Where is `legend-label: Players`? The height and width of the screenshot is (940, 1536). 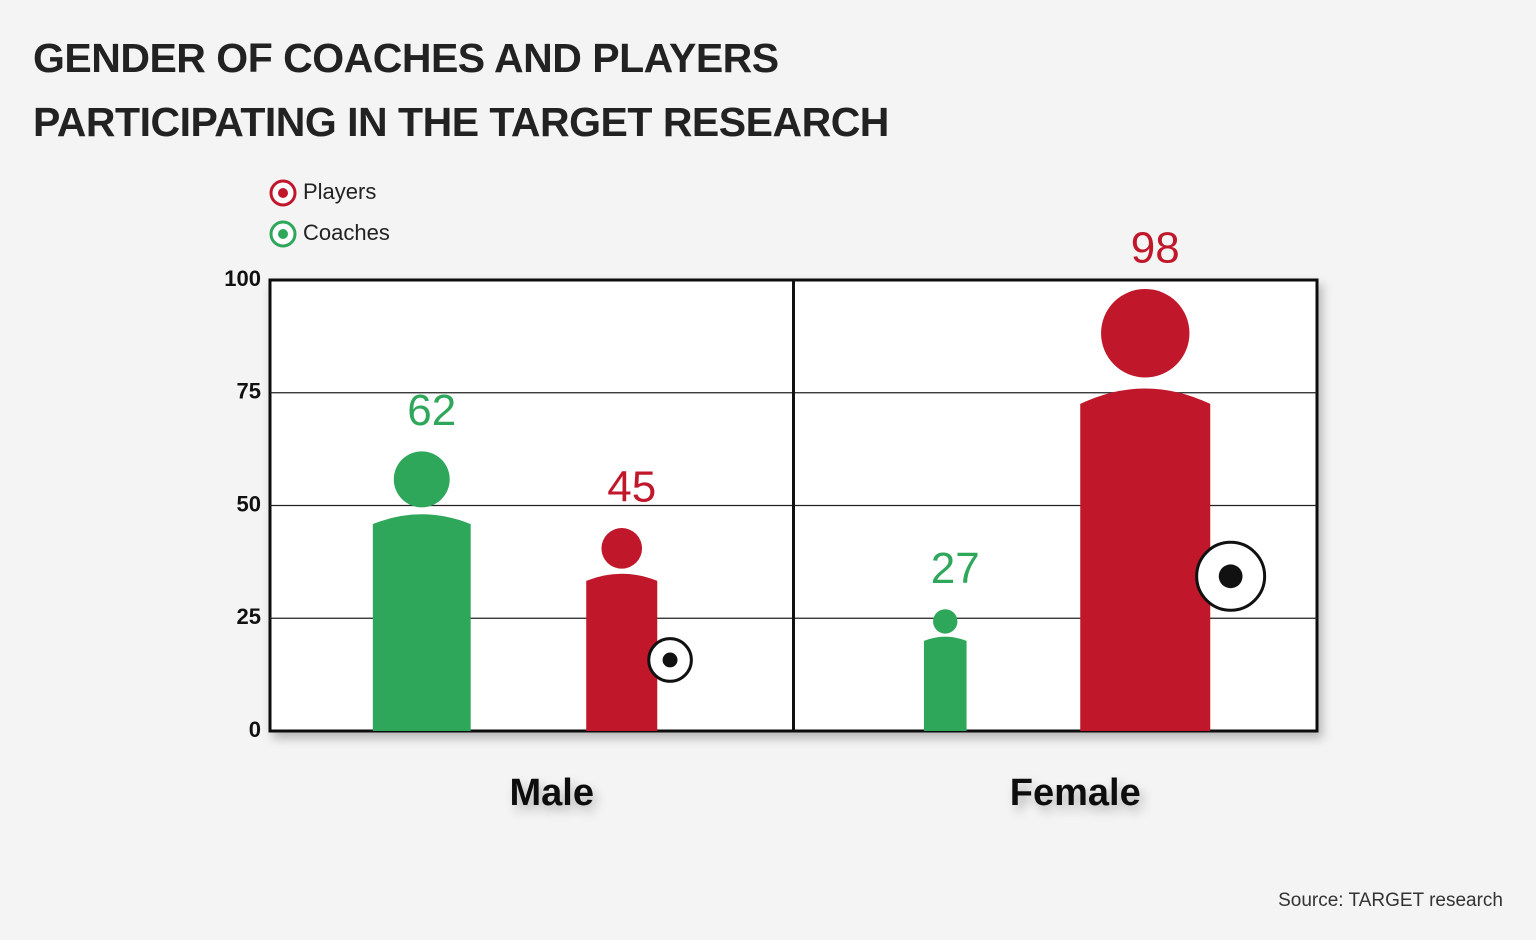 legend-label: Players is located at coordinates (339, 191).